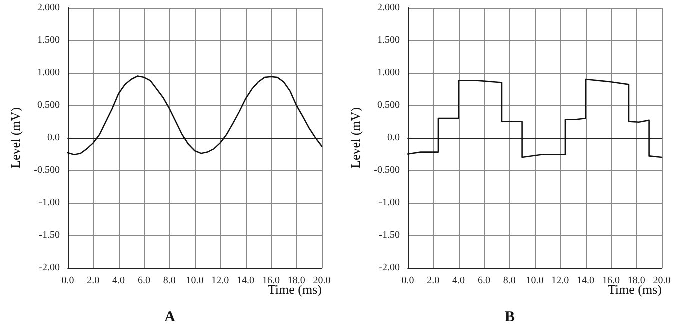 The height and width of the screenshot is (334, 680). Describe the element at coordinates (170, 318) in the screenshot. I see `text: A` at that location.